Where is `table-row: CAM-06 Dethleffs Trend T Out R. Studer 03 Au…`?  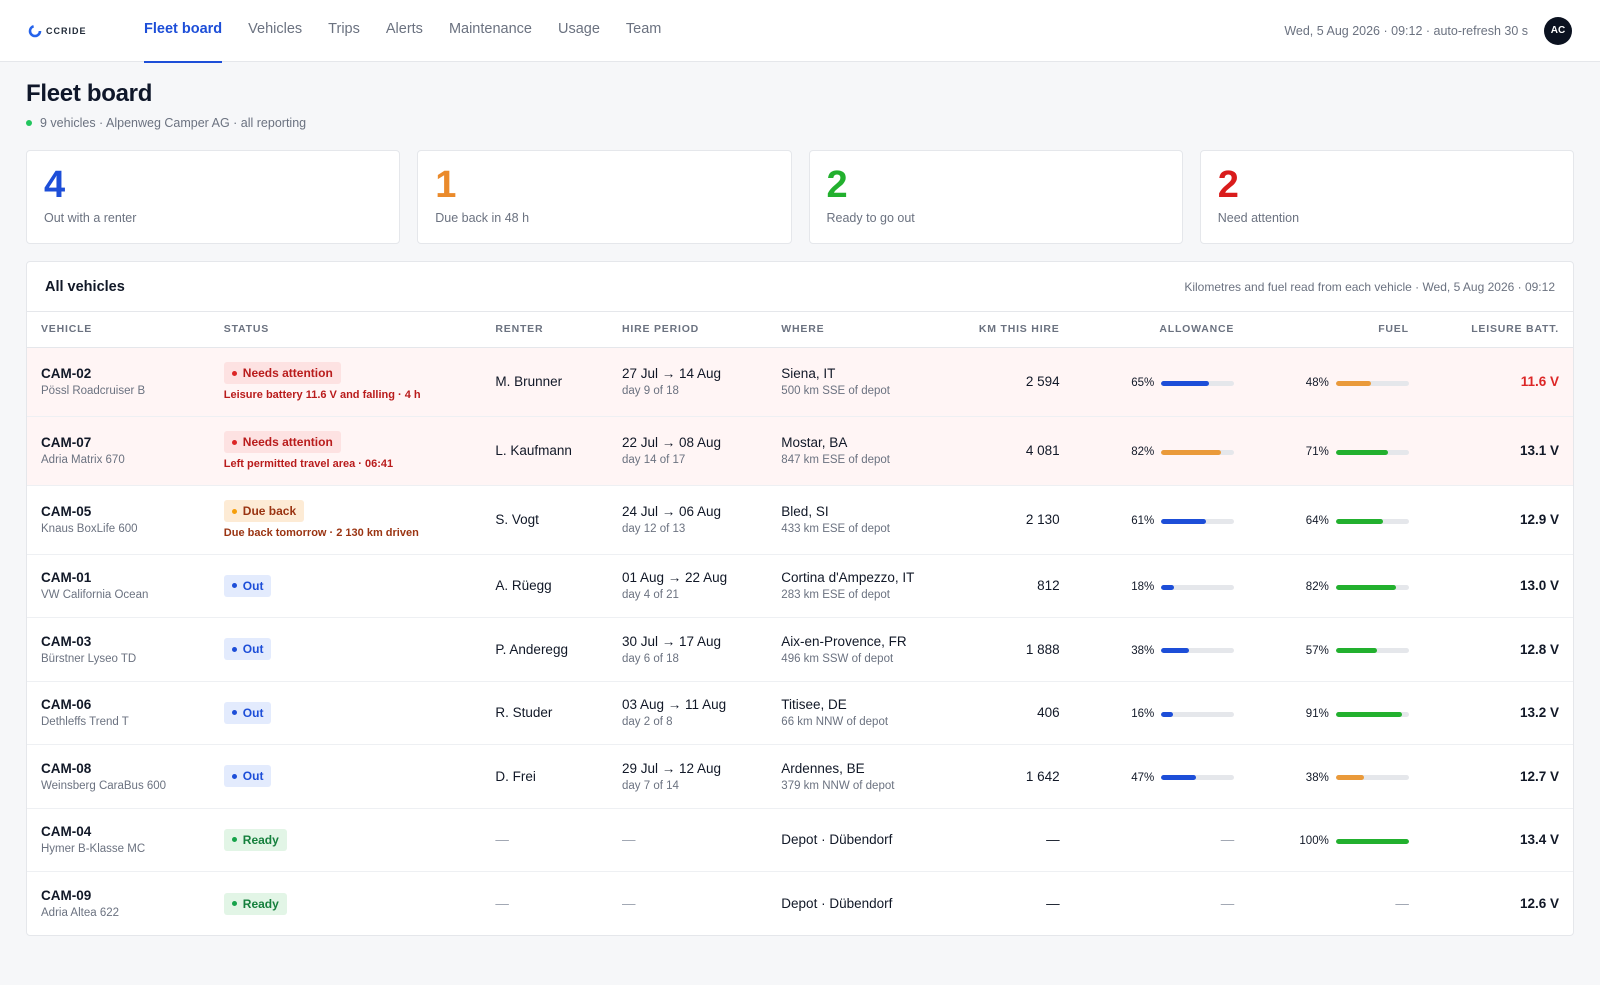 table-row: CAM-06 Dethleffs Trend T Out R. Studer 03 Au… is located at coordinates (800, 713).